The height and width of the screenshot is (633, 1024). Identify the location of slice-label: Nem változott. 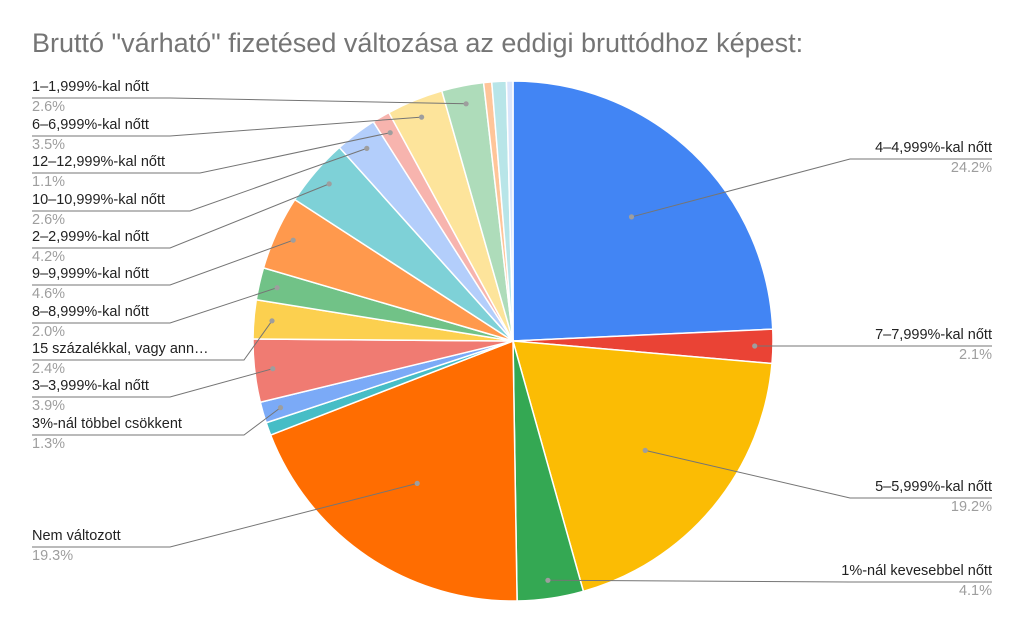
(76, 536).